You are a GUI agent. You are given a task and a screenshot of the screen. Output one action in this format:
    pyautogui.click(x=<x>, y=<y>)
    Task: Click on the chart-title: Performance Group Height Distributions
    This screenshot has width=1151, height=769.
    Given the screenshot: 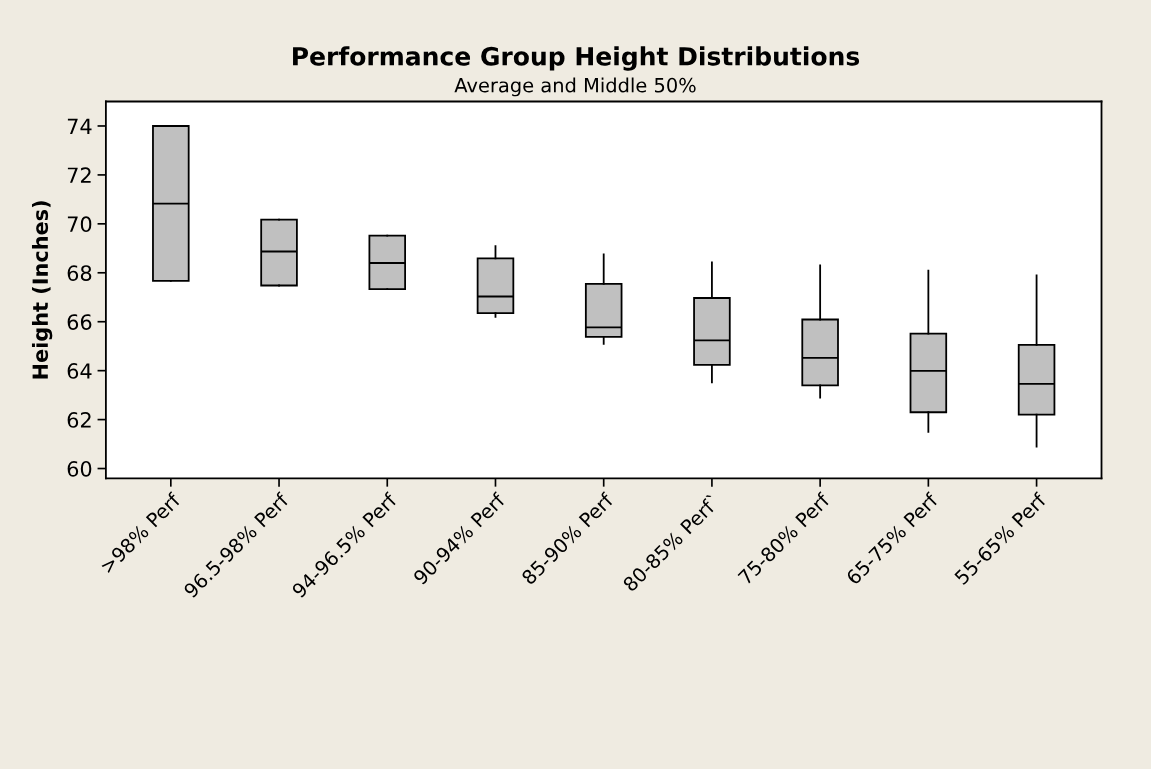 What is the action you would take?
    pyautogui.click(x=576, y=58)
    